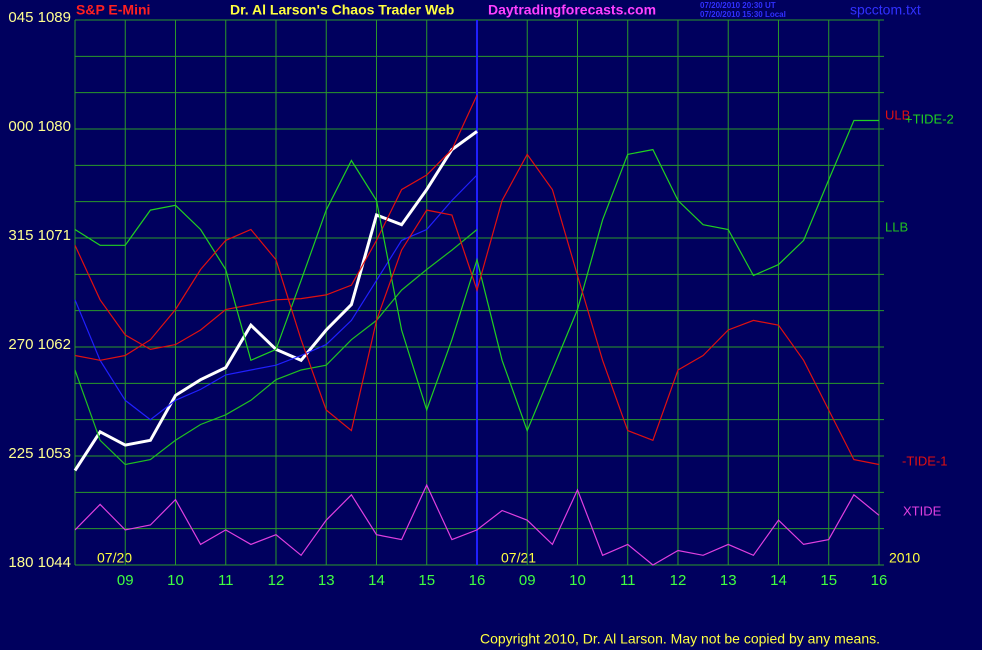 This screenshot has height=650, width=982. What do you see at coordinates (39, 453) in the screenshot?
I see `y-tick-label: 225 1053` at bounding box center [39, 453].